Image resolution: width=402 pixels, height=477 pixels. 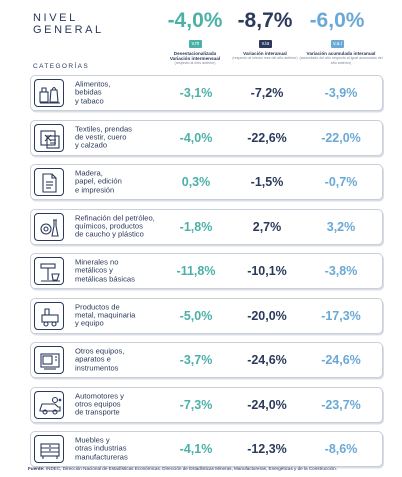 I want to click on vm-sublabel: Variación intermensual, so click(x=195, y=58).